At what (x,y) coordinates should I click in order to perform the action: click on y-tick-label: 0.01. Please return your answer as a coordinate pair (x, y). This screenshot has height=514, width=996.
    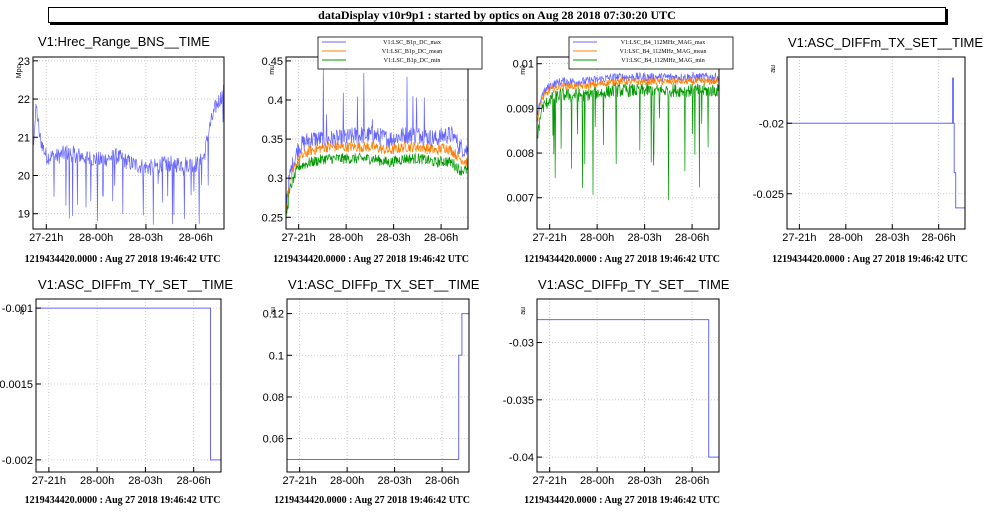
    Looking at the image, I should click on (523, 65).